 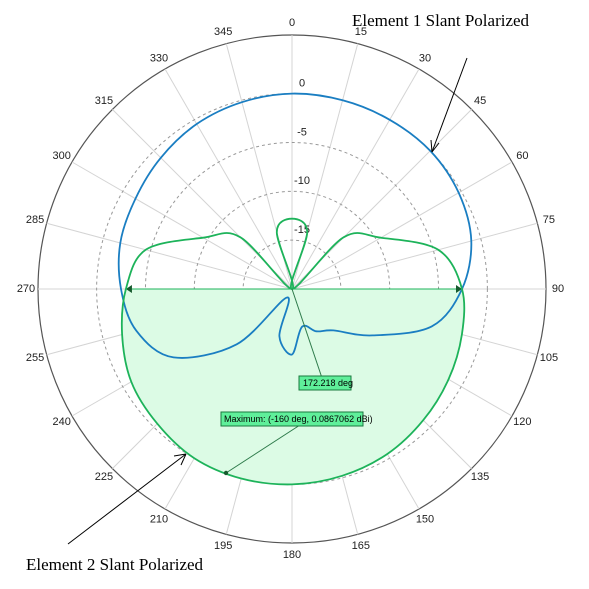 I want to click on r-tick-label: -5, so click(x=302, y=132).